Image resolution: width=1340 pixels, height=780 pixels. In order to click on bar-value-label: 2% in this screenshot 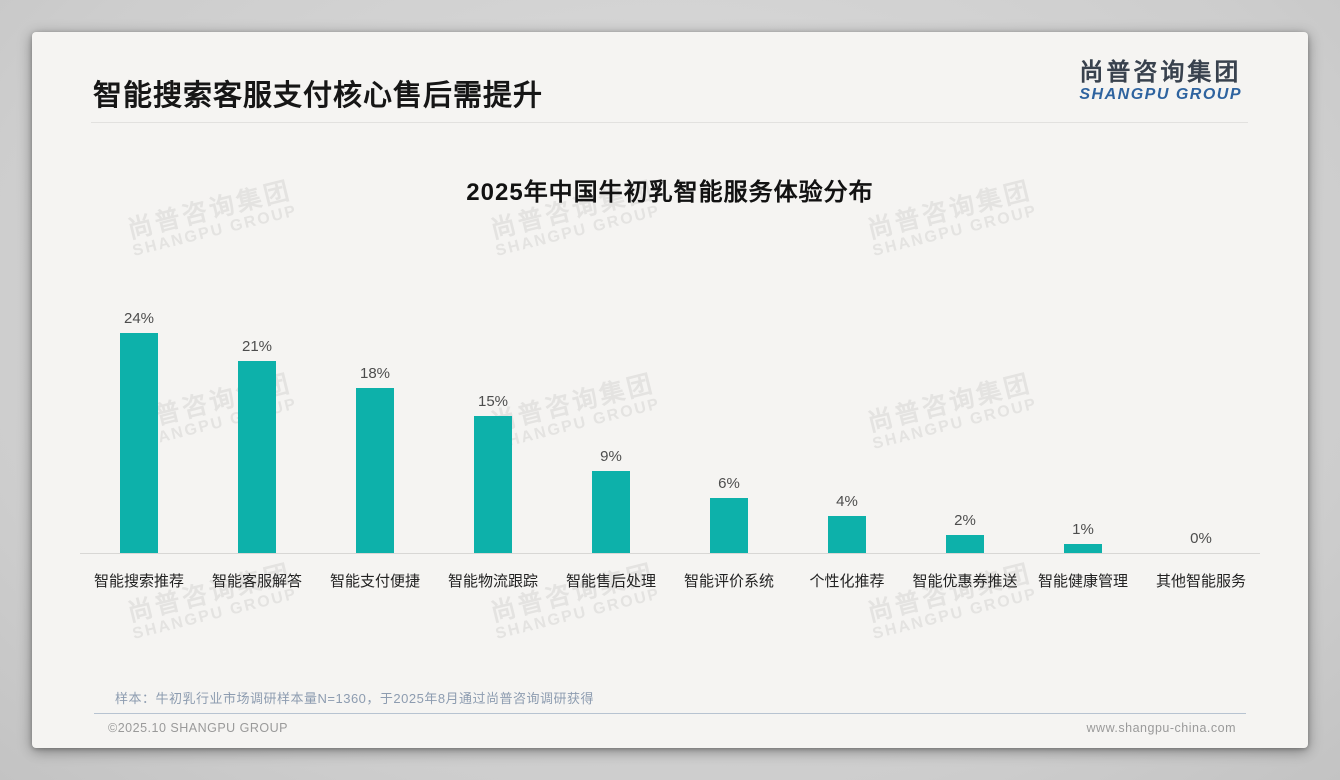, I will do `click(965, 520)`.